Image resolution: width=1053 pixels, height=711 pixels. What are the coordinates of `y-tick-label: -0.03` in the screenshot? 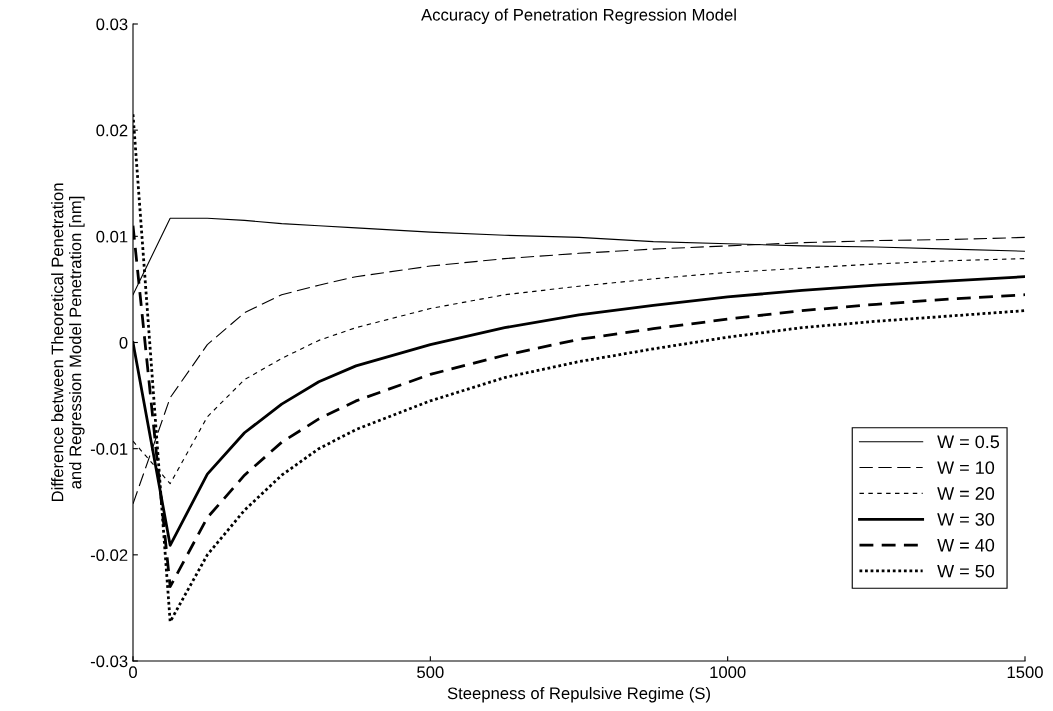 It's located at (109, 661).